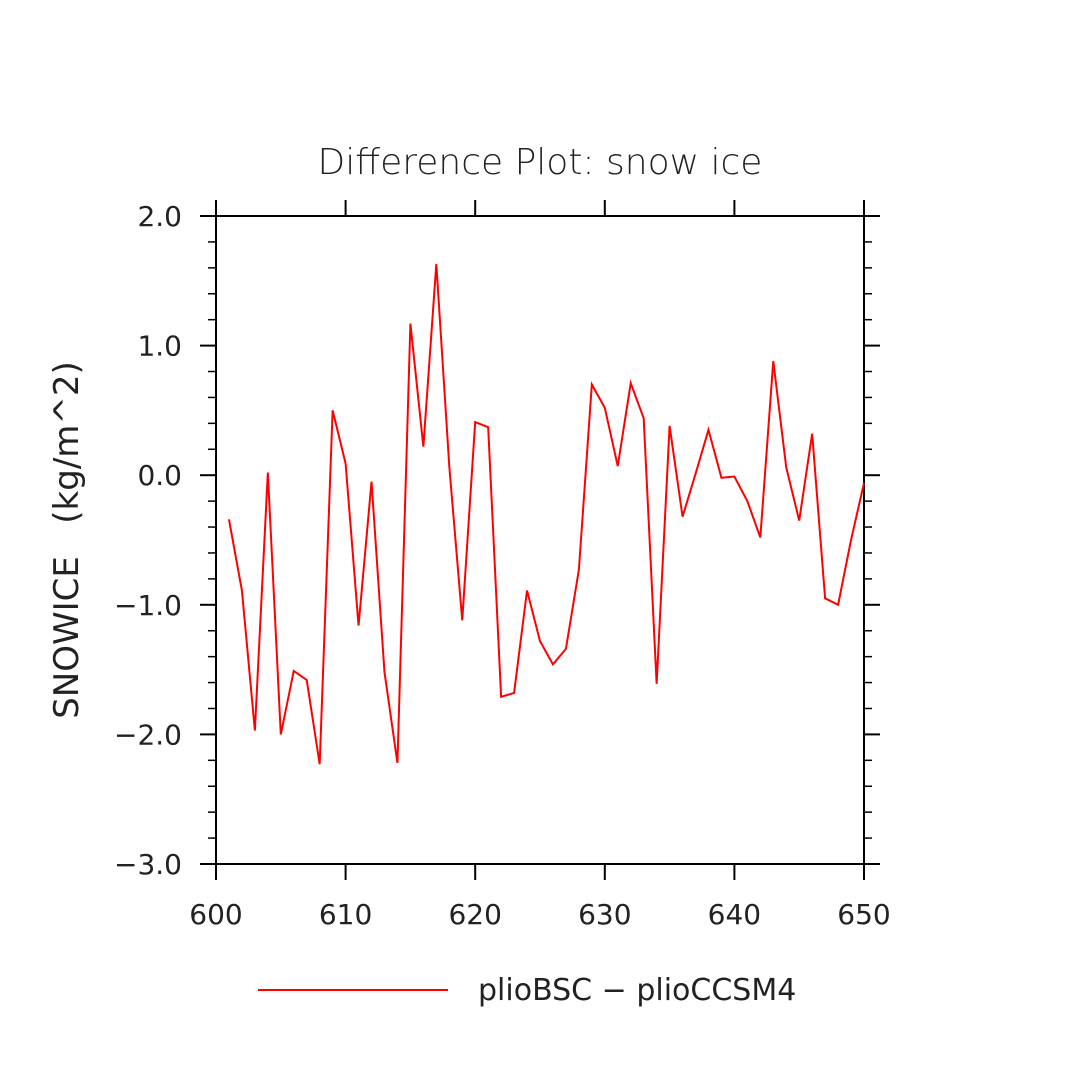 The height and width of the screenshot is (1080, 1080). Describe the element at coordinates (604, 914) in the screenshot. I see `x-tick-label: 630` at that location.